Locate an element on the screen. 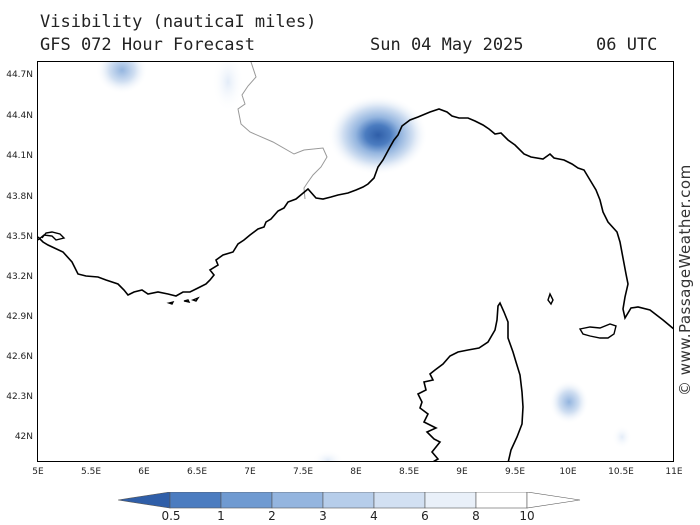 The image size is (700, 525). legend-label: 4 is located at coordinates (374, 516).